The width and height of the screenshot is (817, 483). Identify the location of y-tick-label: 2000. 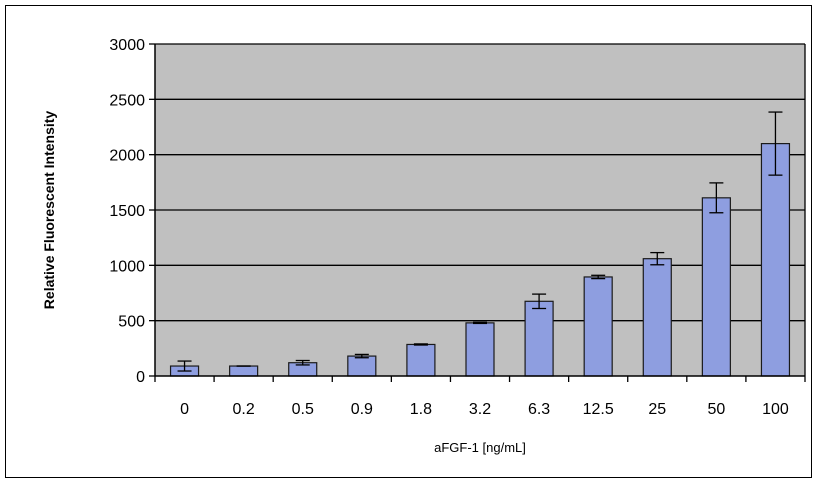
(127, 156).